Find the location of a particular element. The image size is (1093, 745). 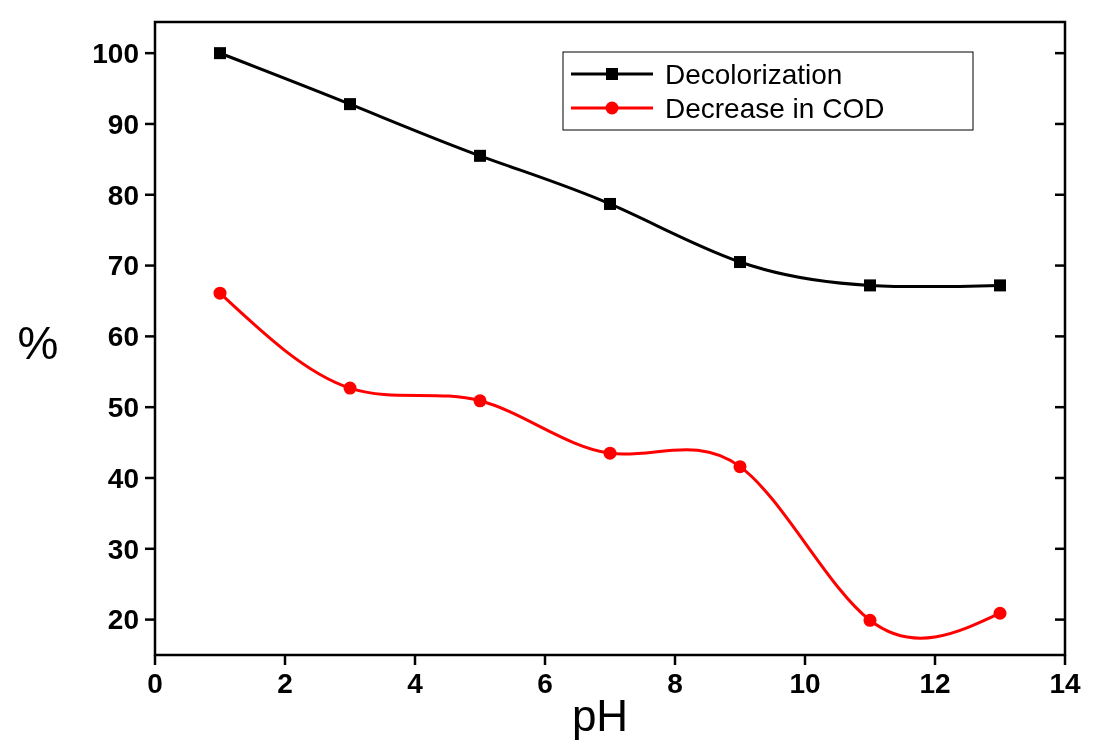

y-tick-label: 80 is located at coordinates (123, 195).